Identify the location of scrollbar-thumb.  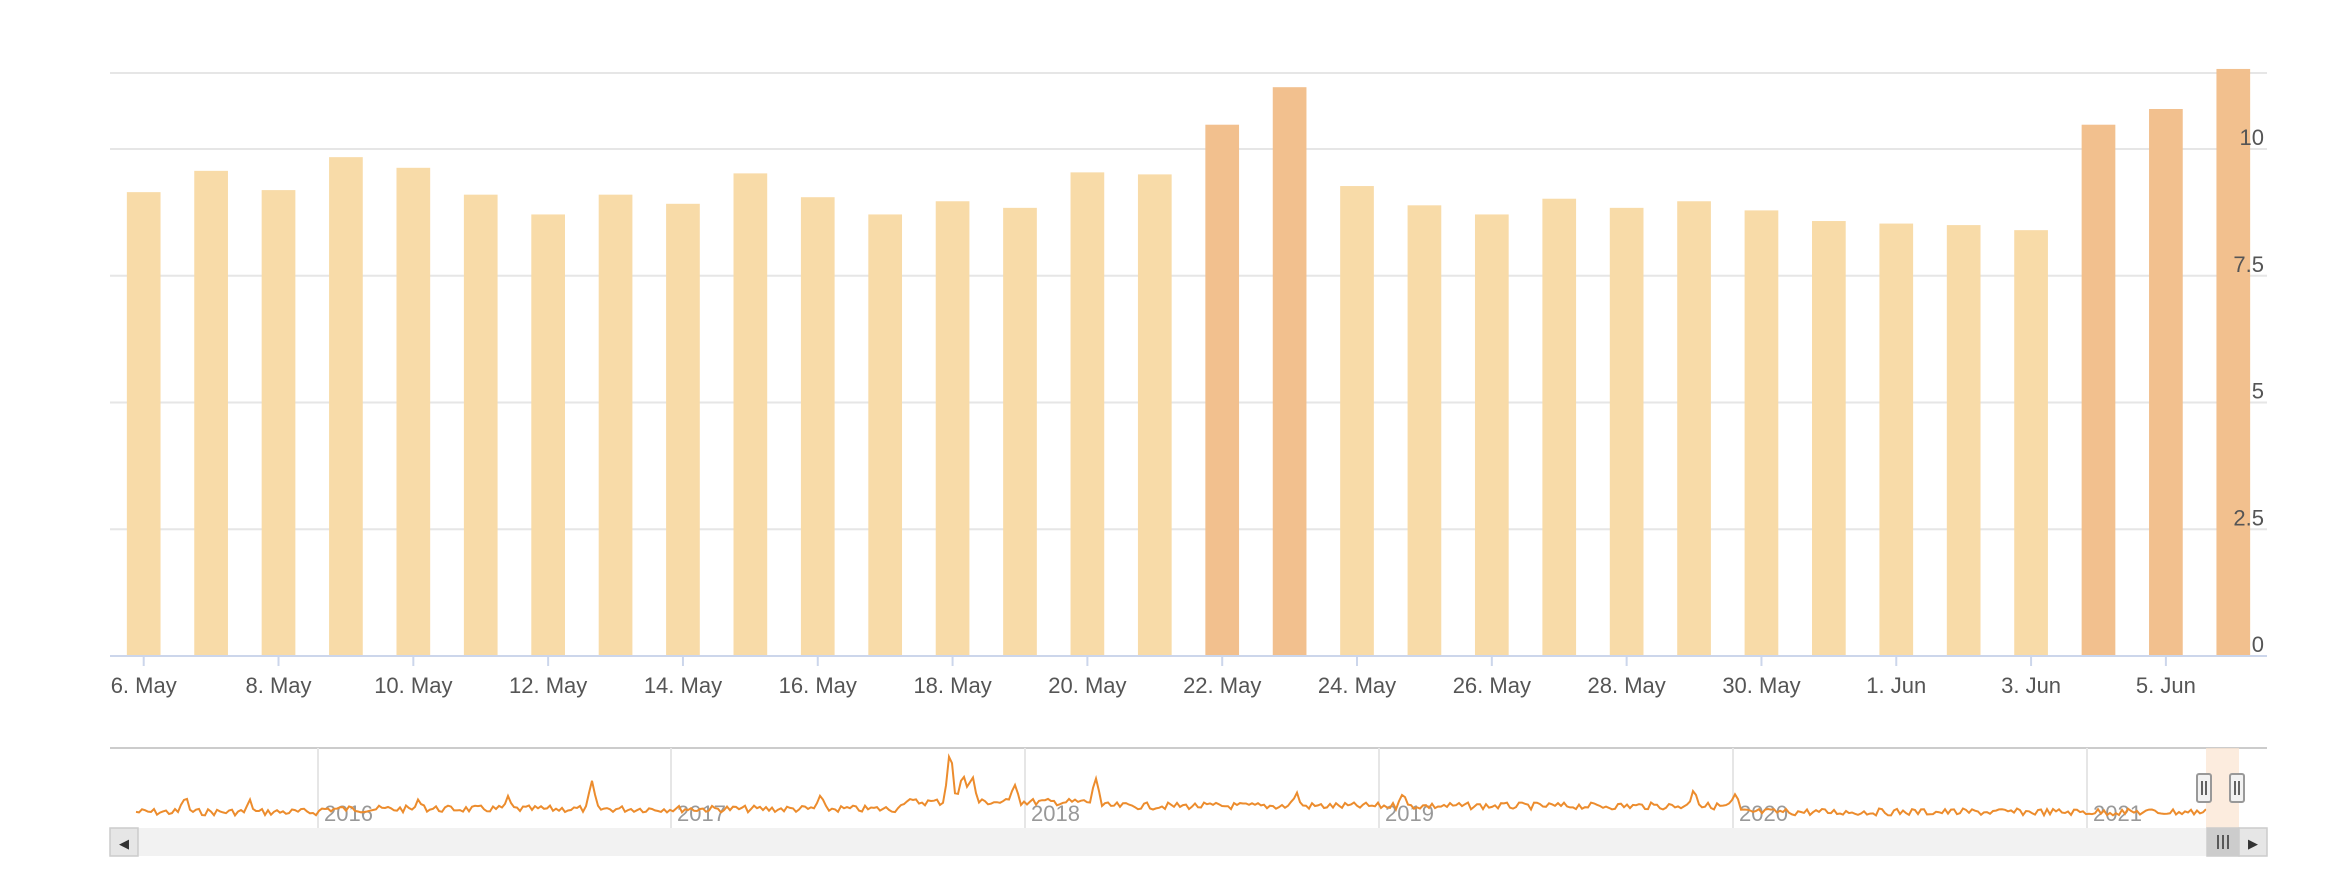
(2223, 842).